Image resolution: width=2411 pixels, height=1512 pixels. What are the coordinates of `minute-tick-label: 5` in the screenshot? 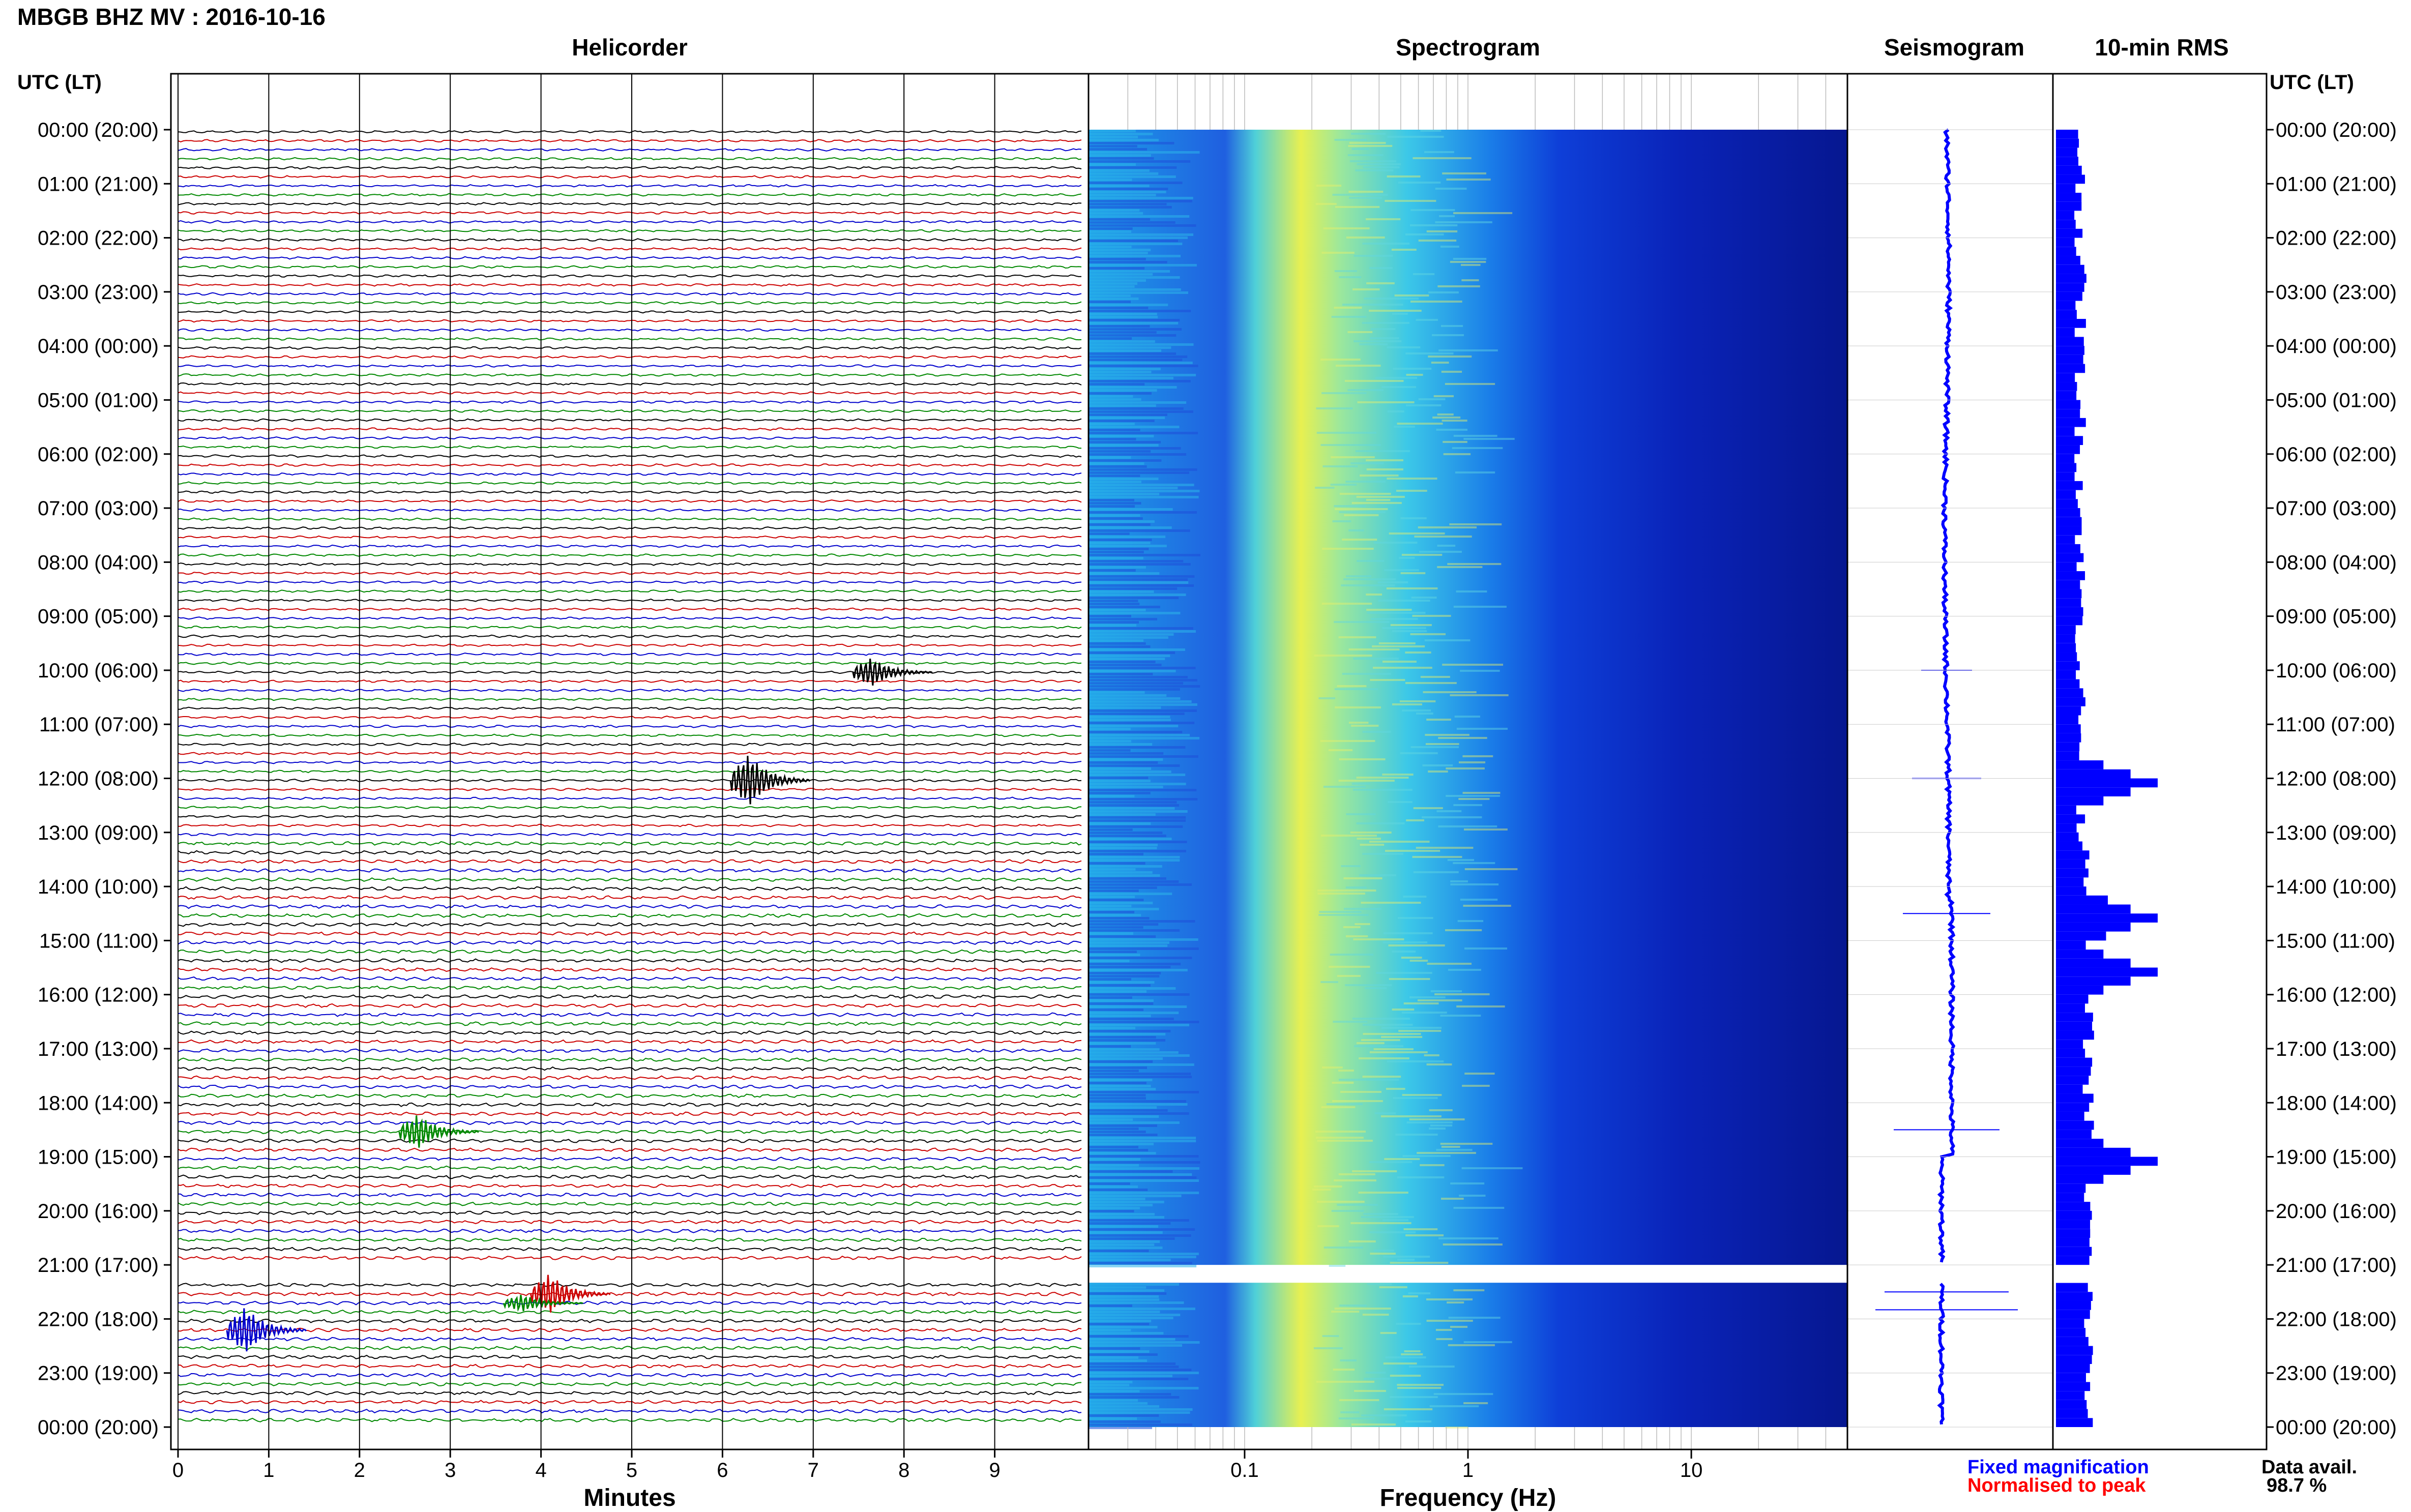 It's located at (631, 1470).